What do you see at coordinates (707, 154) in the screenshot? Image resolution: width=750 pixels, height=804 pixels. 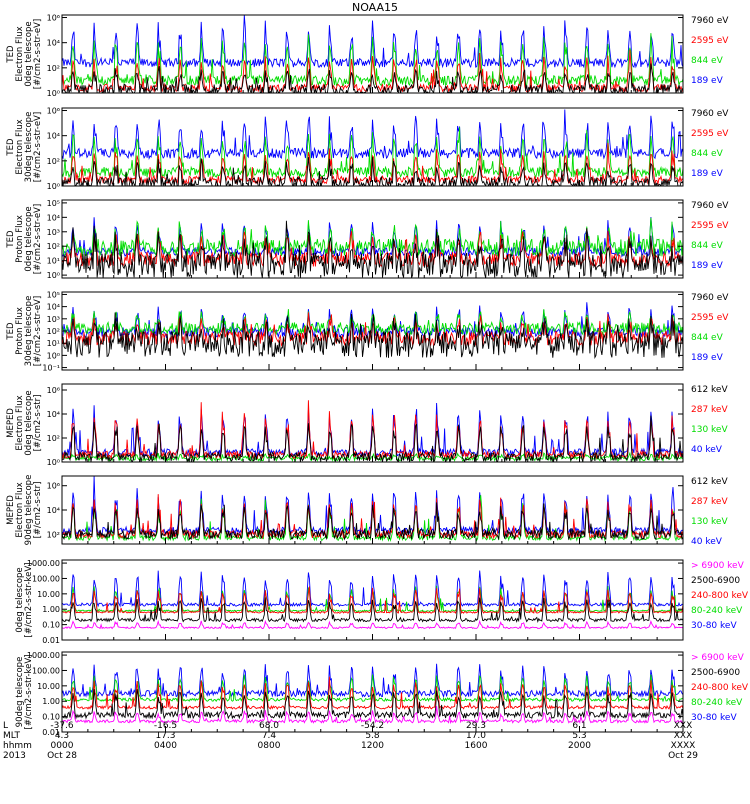 I see `panel-2-legend-3: 844 eV` at bounding box center [707, 154].